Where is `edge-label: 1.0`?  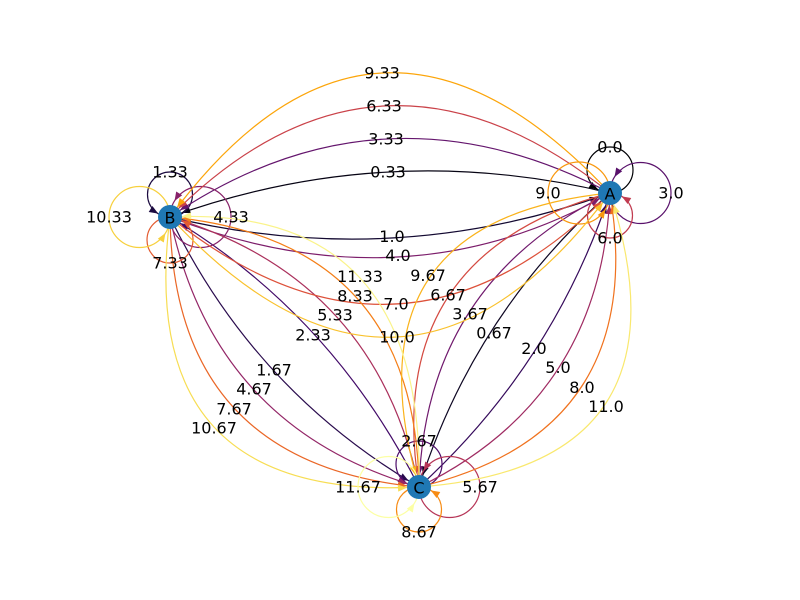
edge-label: 1.0 is located at coordinates (391, 236).